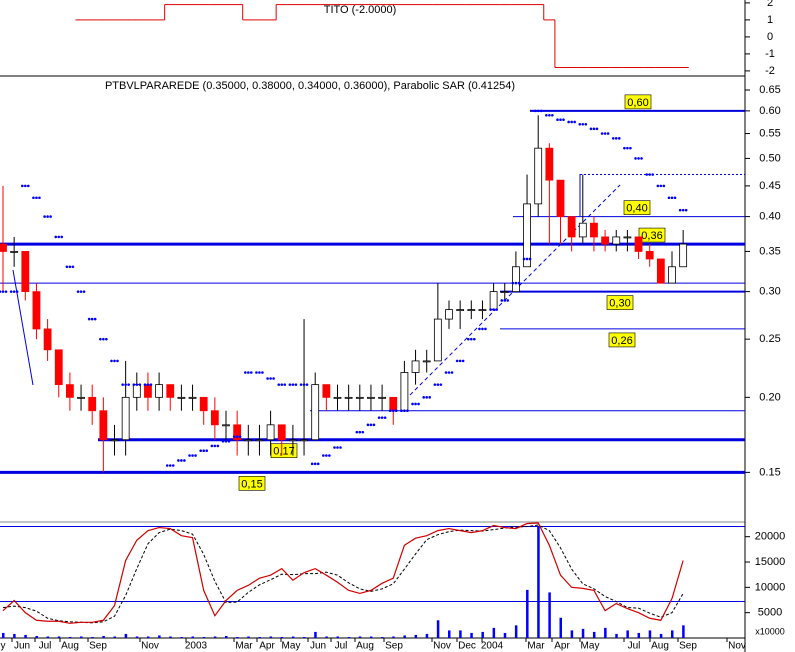 This screenshot has width=795, height=652. I want to click on y-tick-label: 0.55, so click(769, 133).